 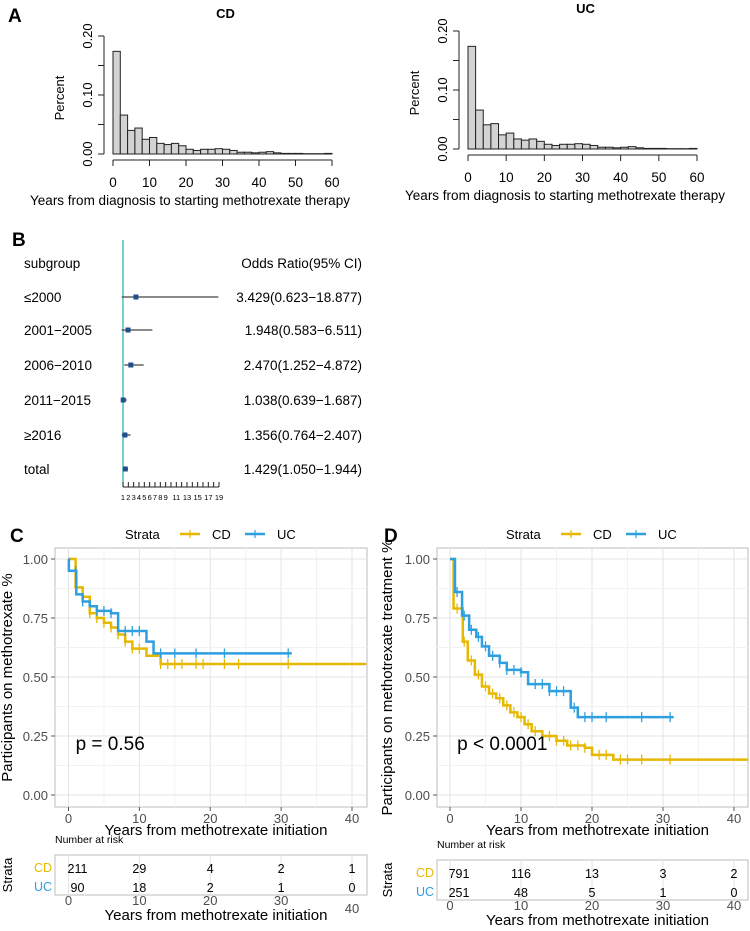 What do you see at coordinates (166, 497) in the screenshot?
I see `x-tick-label: 9` at bounding box center [166, 497].